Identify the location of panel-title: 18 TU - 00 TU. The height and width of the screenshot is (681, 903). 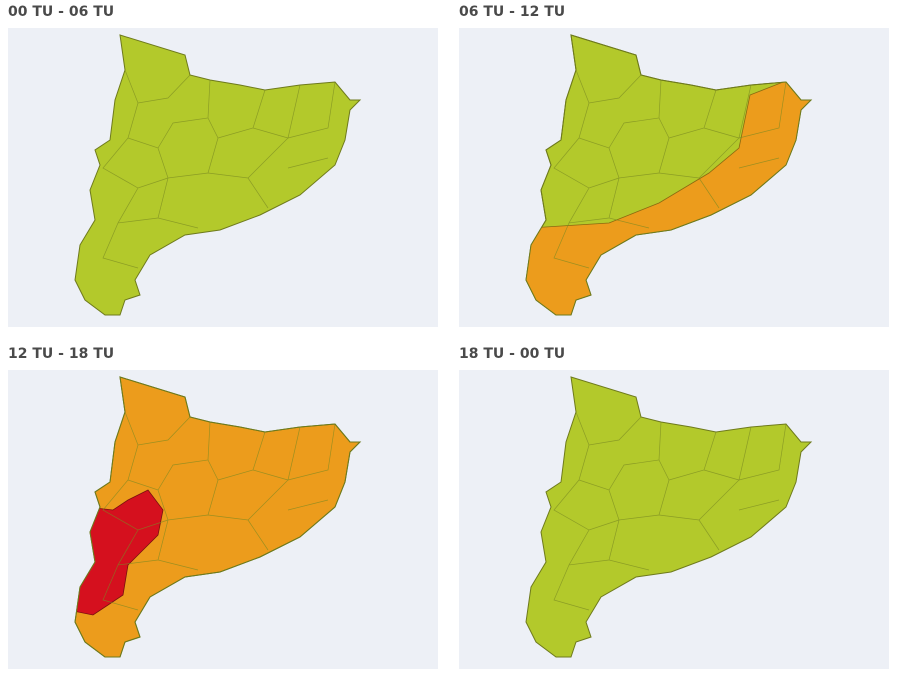
(512, 354).